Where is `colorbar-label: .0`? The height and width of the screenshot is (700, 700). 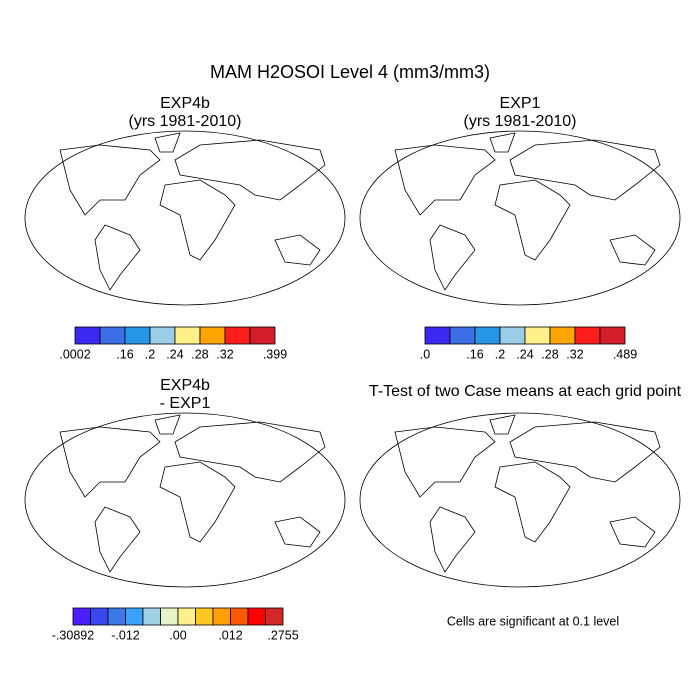
colorbar-label: .0 is located at coordinates (425, 354).